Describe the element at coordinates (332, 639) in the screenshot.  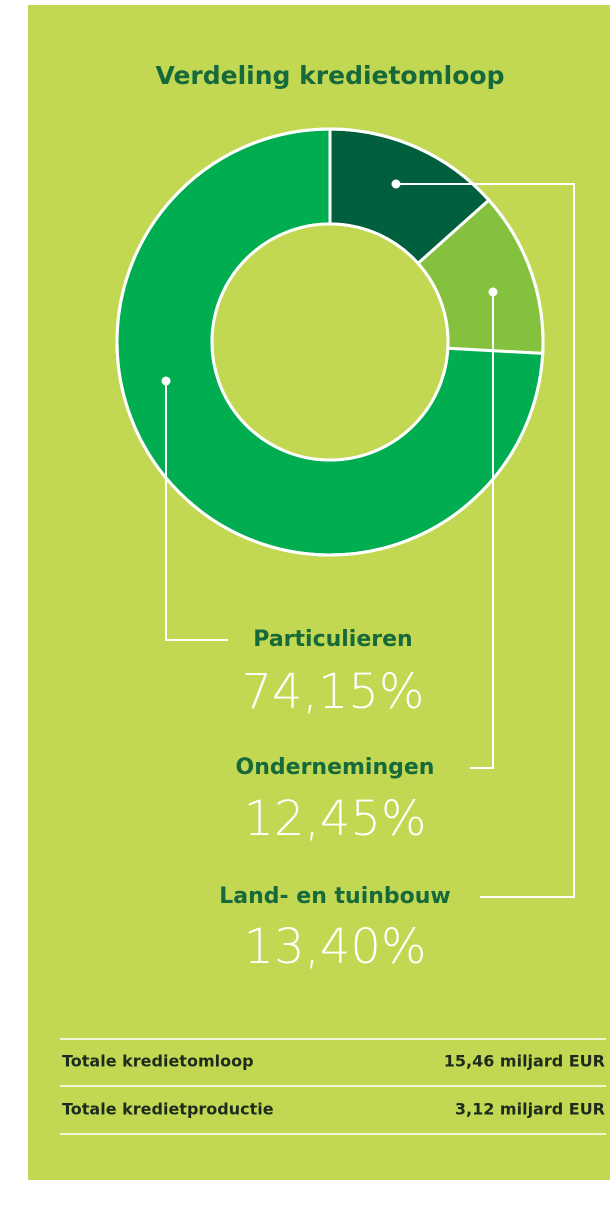
I see `category-label: Particulieren` at that location.